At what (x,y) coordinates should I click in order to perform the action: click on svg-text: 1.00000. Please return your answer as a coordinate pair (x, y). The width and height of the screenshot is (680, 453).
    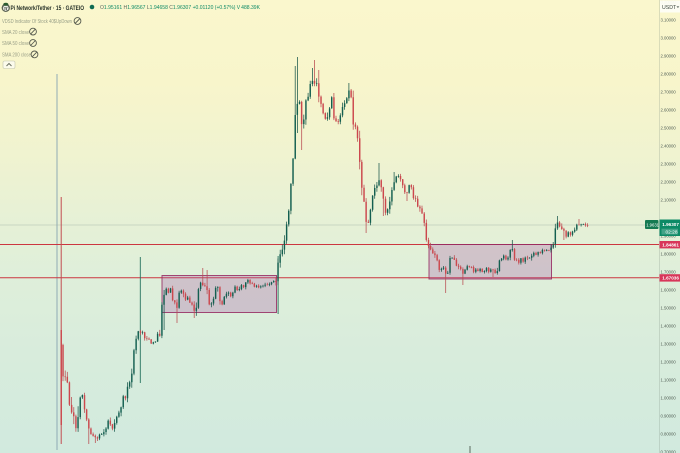
    Looking at the image, I should click on (669, 398).